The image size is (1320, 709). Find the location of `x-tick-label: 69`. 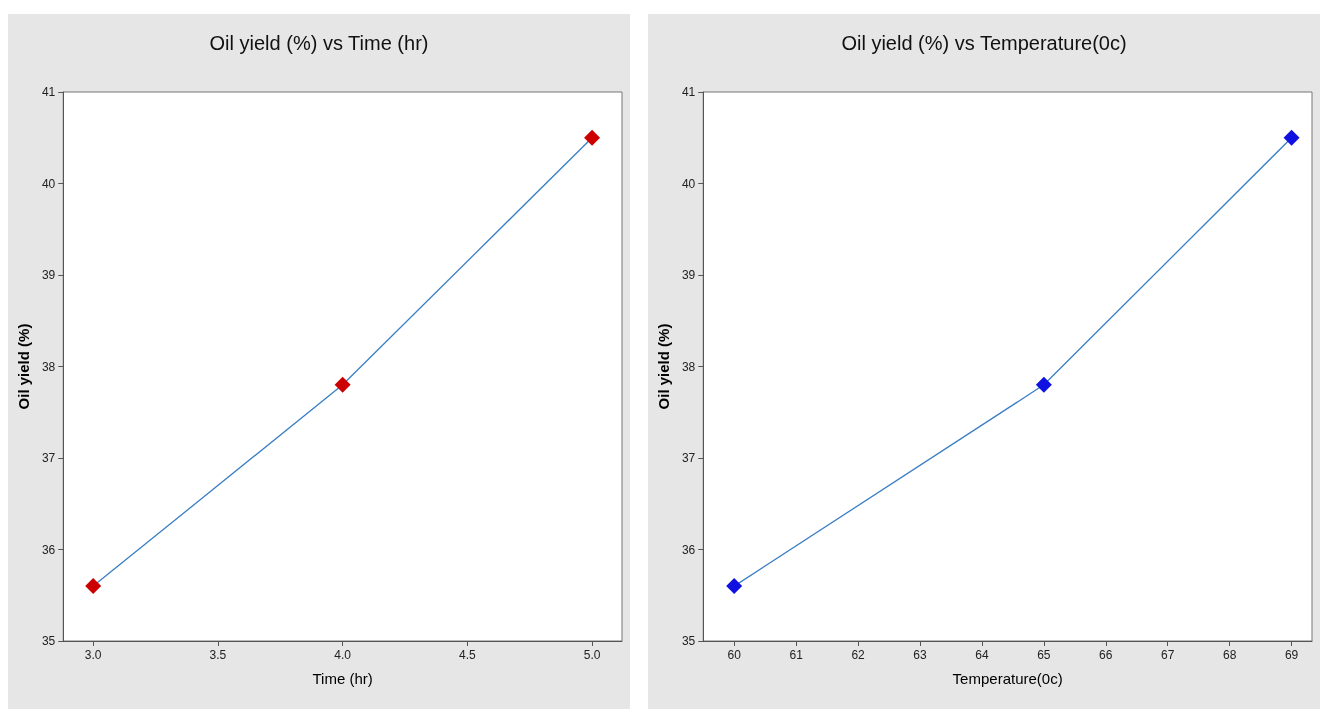

x-tick-label: 69 is located at coordinates (1291, 655).